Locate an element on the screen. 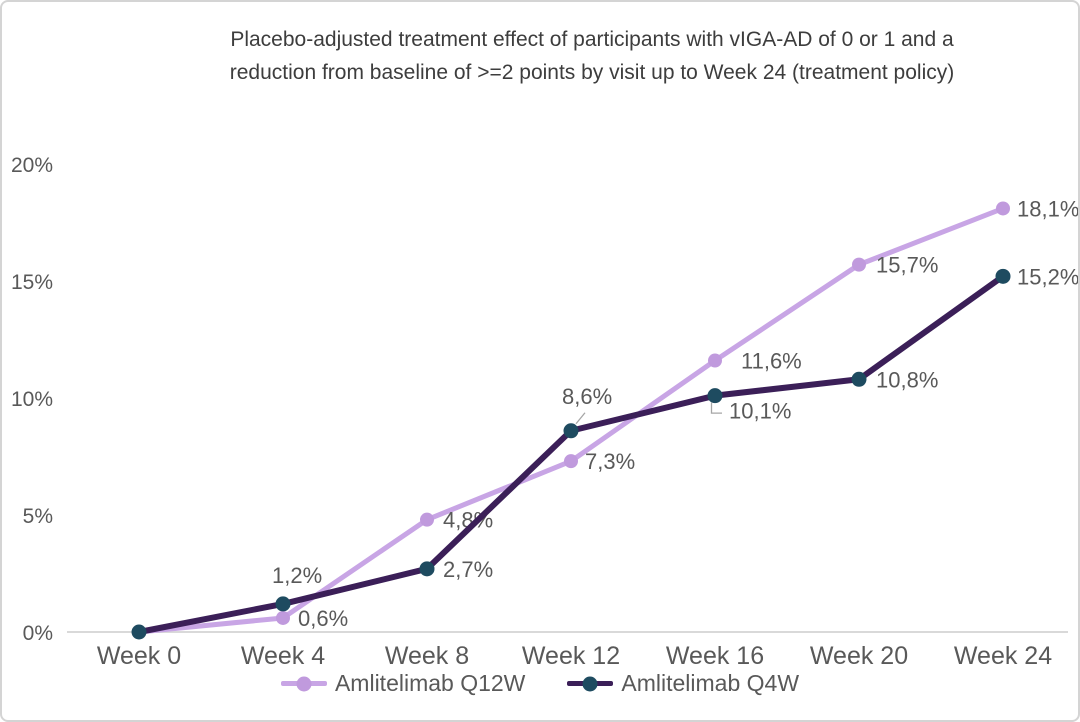  data-label: 15,7% is located at coordinates (907, 265).